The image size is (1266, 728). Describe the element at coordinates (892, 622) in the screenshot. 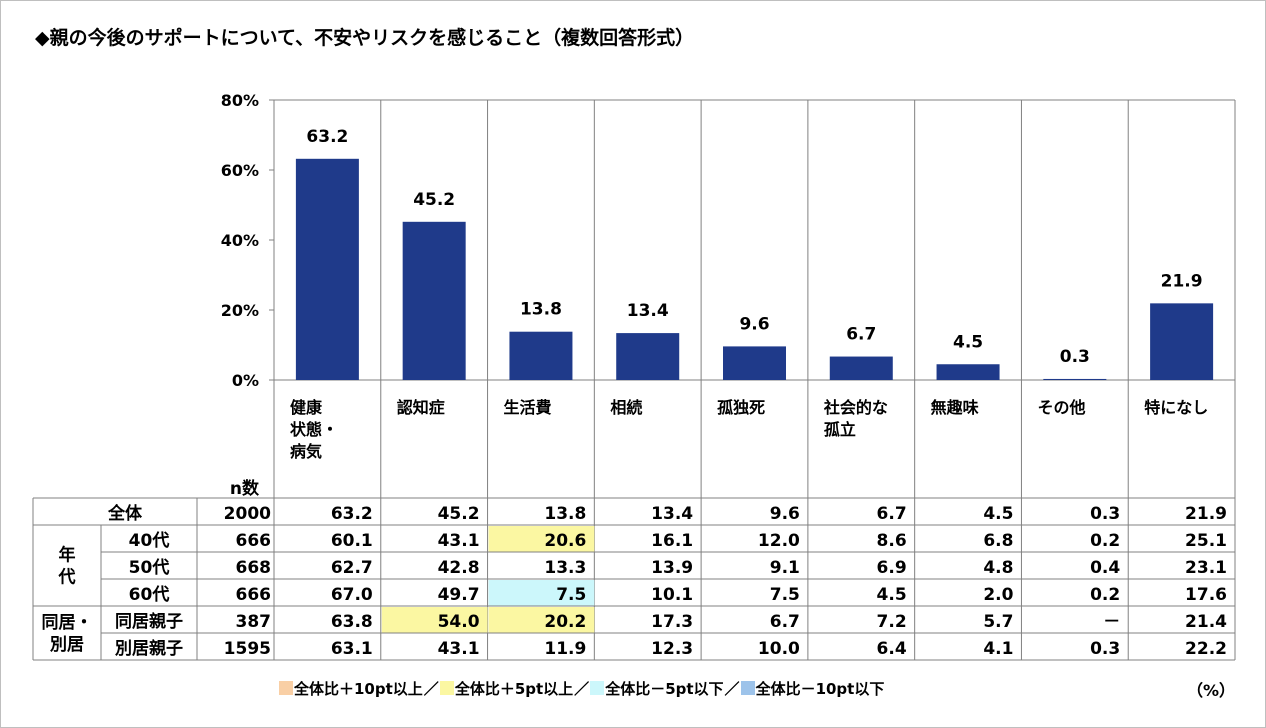

I see `table-cell: 7.2` at that location.